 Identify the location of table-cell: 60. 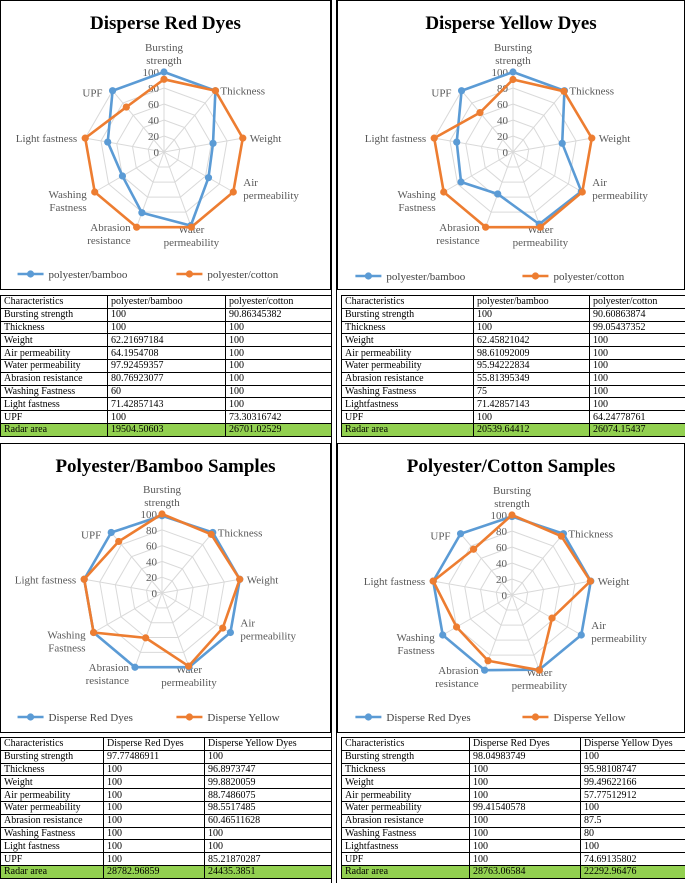
(166, 391).